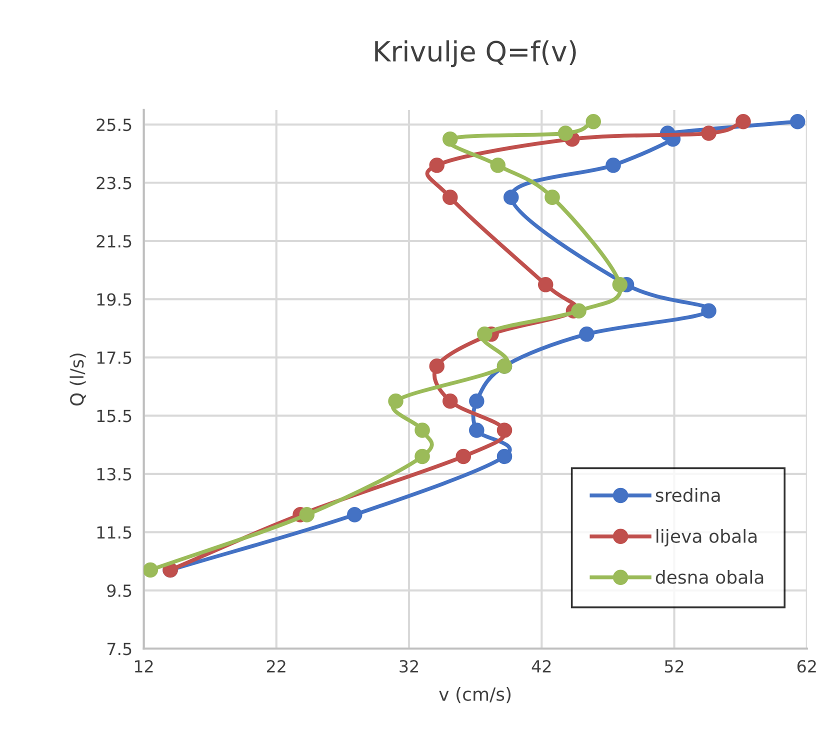 This screenshot has height=743, width=831. Describe the element at coordinates (114, 358) in the screenshot. I see `y-tick-label: 17.5` at that location.